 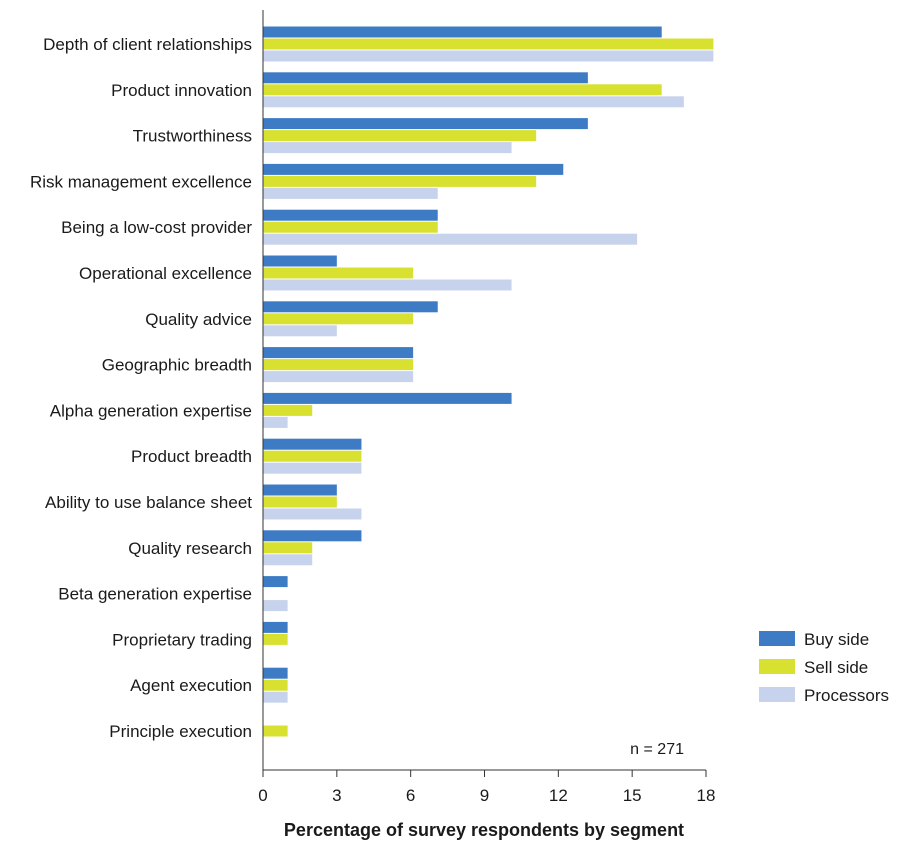 What do you see at coordinates (836, 639) in the screenshot?
I see `legend-label: Buy side` at bounding box center [836, 639].